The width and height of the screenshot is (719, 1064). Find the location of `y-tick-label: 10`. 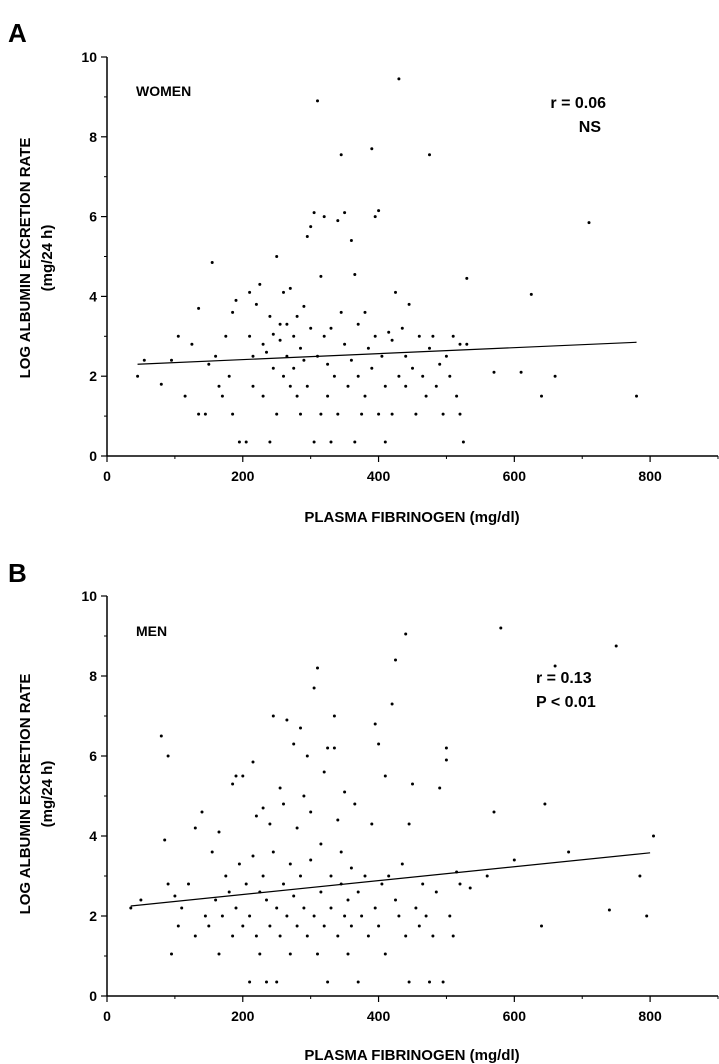

y-tick-label: 10 is located at coordinates (89, 596).